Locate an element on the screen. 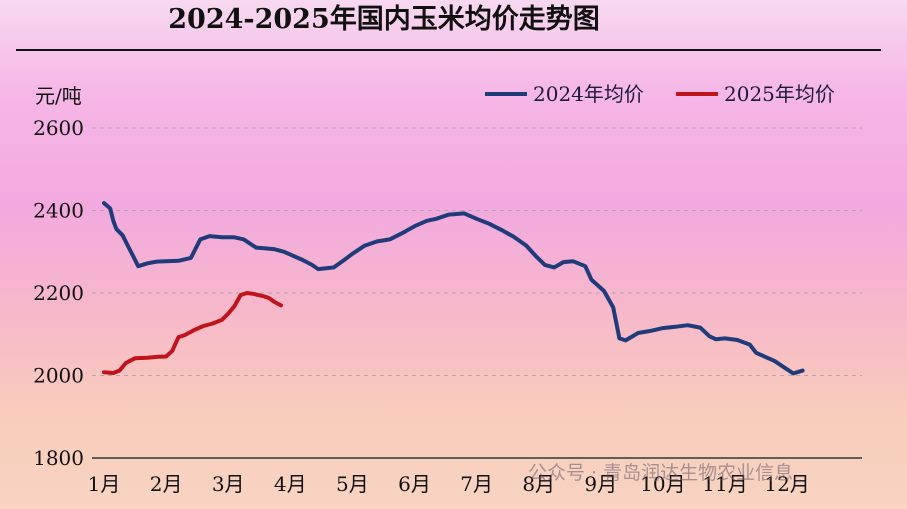  x-tick-label: 1月 is located at coordinates (104, 484).